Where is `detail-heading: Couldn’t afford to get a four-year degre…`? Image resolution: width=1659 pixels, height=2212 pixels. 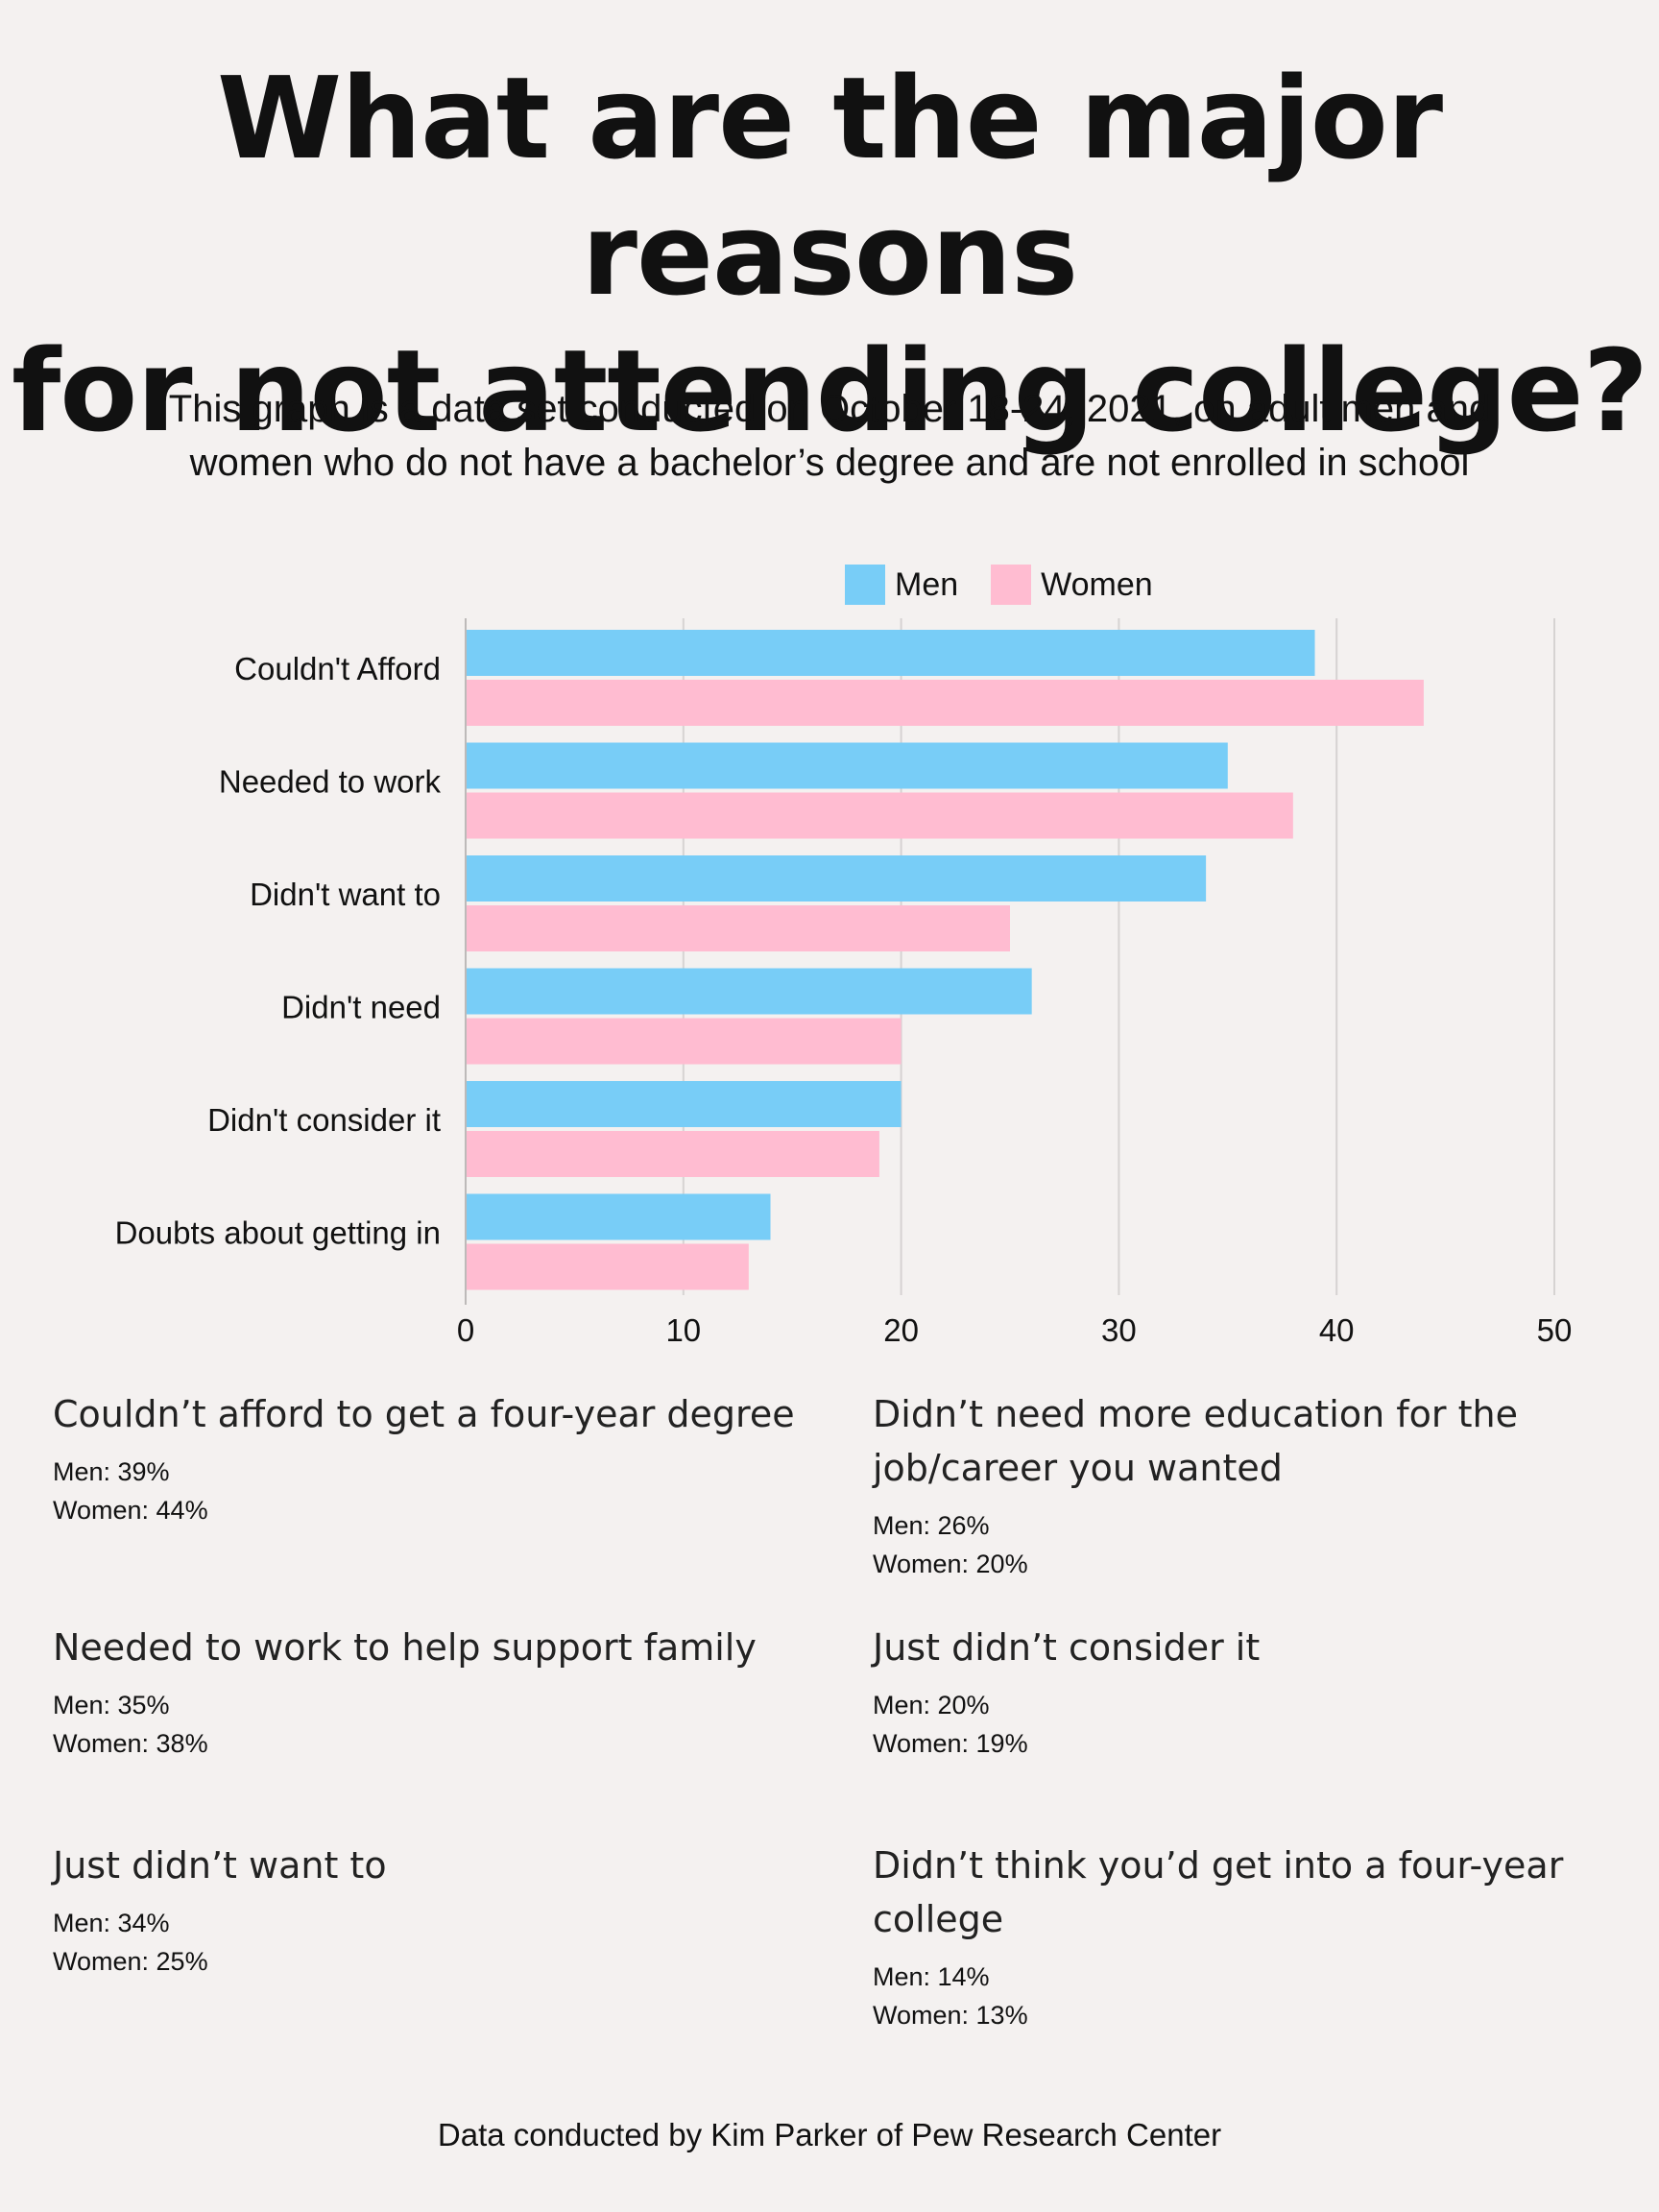 detail-heading: Couldn’t afford to get a four-year degre… is located at coordinates (437, 1414).